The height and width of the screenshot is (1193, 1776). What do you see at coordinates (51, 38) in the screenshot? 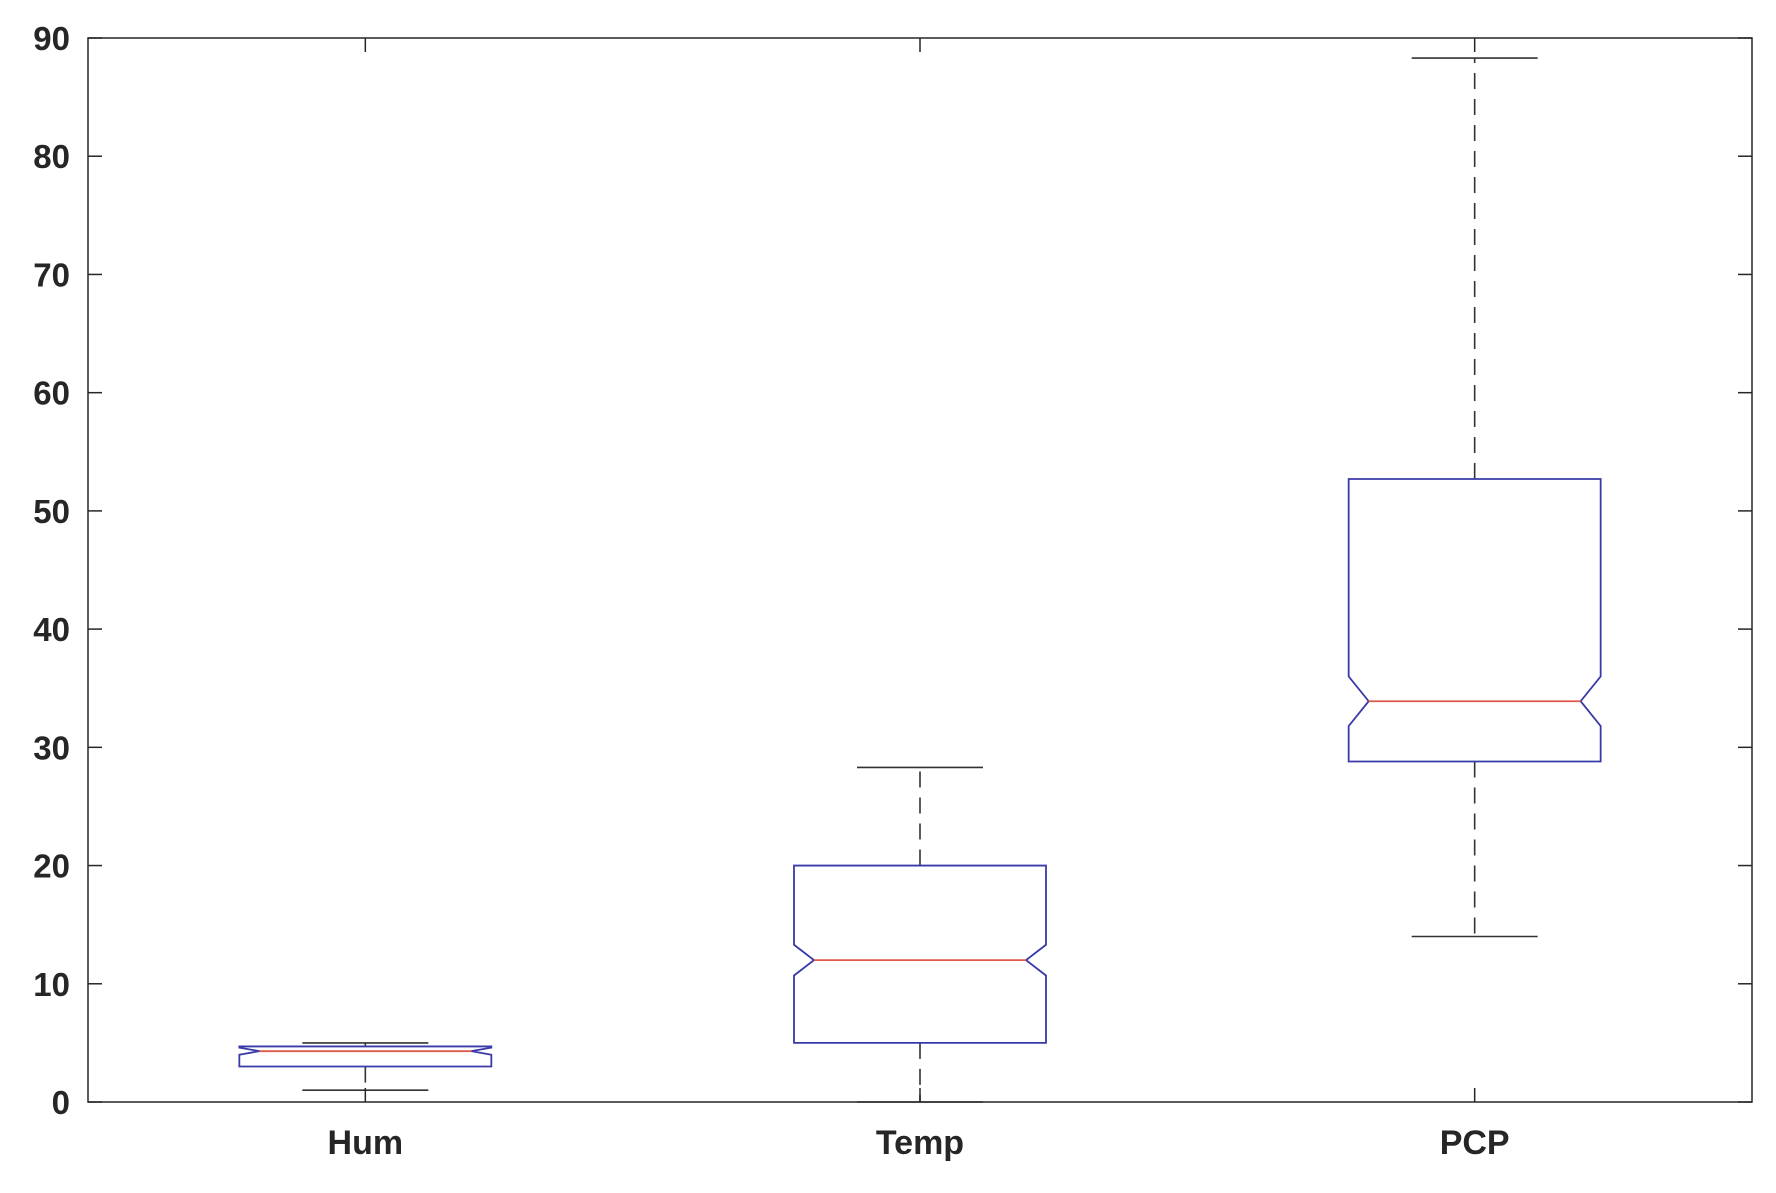
I see `y-tick-label: 90` at bounding box center [51, 38].